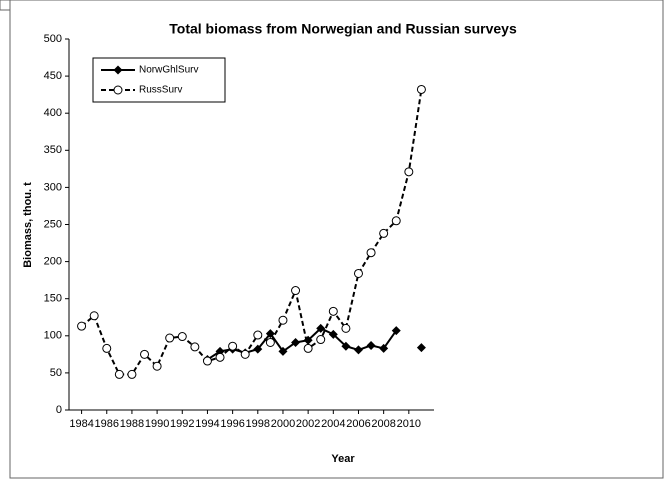 This screenshot has height=484, width=664. Describe the element at coordinates (53, 336) in the screenshot. I see `y-tick-label: 100` at that location.